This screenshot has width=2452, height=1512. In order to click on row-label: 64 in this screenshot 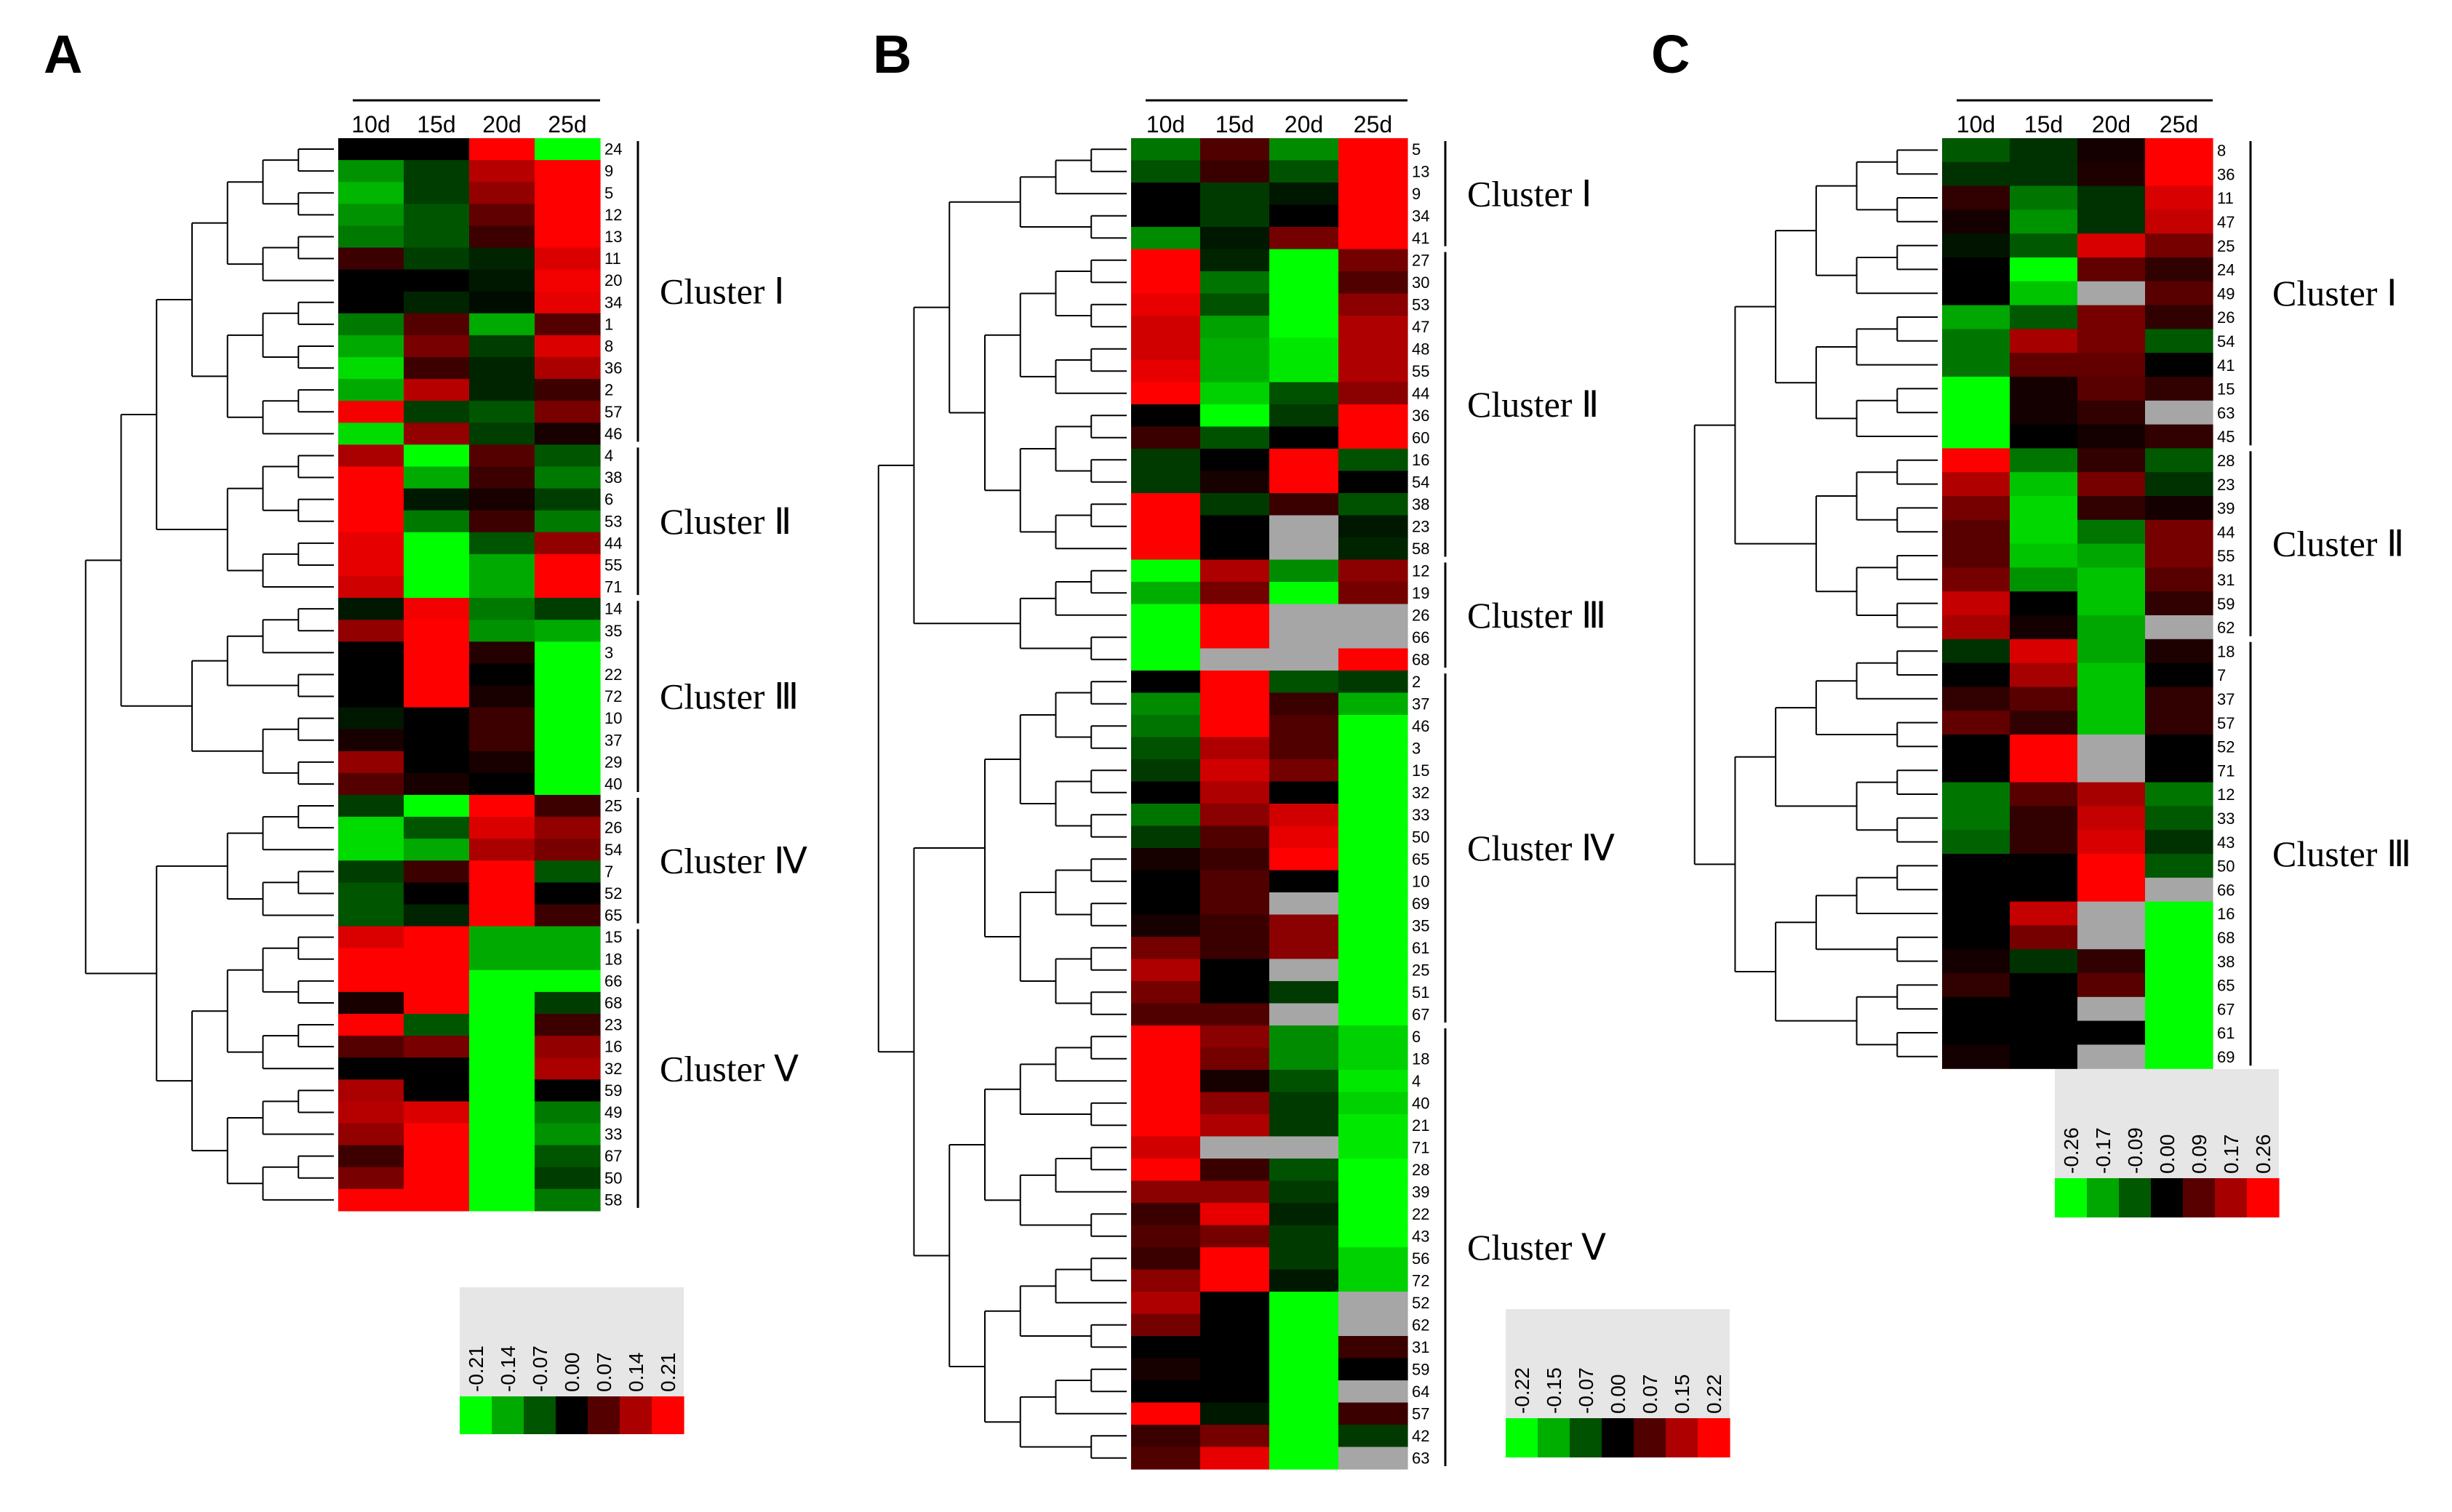, I will do `click(1421, 1392)`.